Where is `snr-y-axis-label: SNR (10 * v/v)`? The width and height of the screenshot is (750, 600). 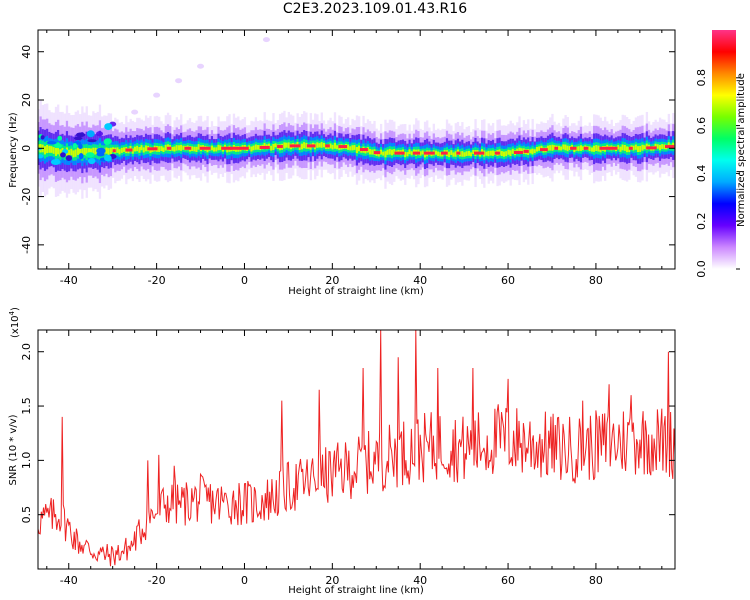 snr-y-axis-label: SNR (10 * v/v) is located at coordinates (13, 449).